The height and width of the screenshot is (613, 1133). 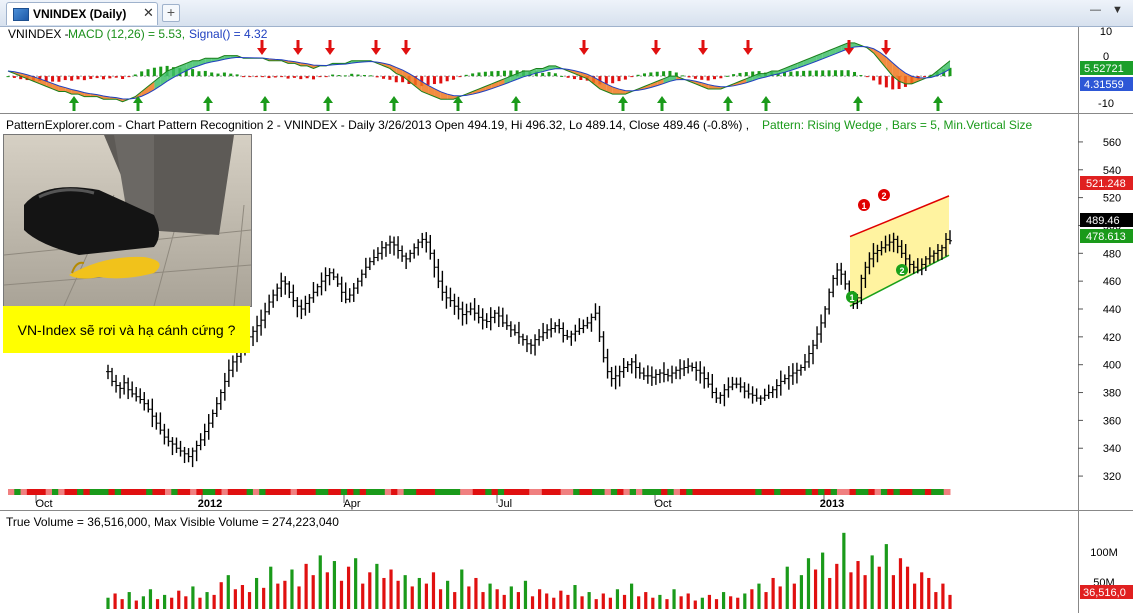 What do you see at coordinates (1112, 254) in the screenshot?
I see `price-tick-label: 480` at bounding box center [1112, 254].